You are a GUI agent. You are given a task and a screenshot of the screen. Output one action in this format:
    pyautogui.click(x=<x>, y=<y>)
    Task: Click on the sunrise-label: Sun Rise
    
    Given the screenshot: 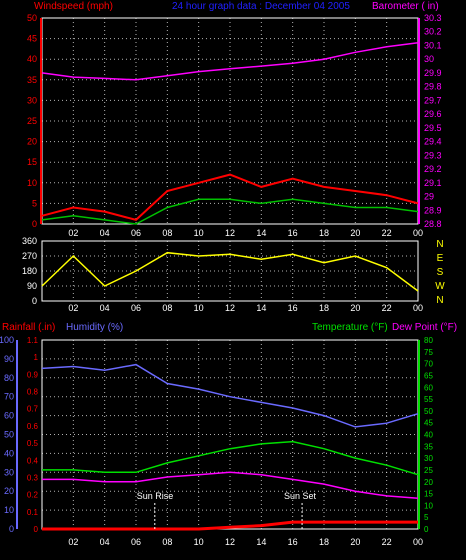 What is the action you would take?
    pyautogui.click(x=155, y=496)
    